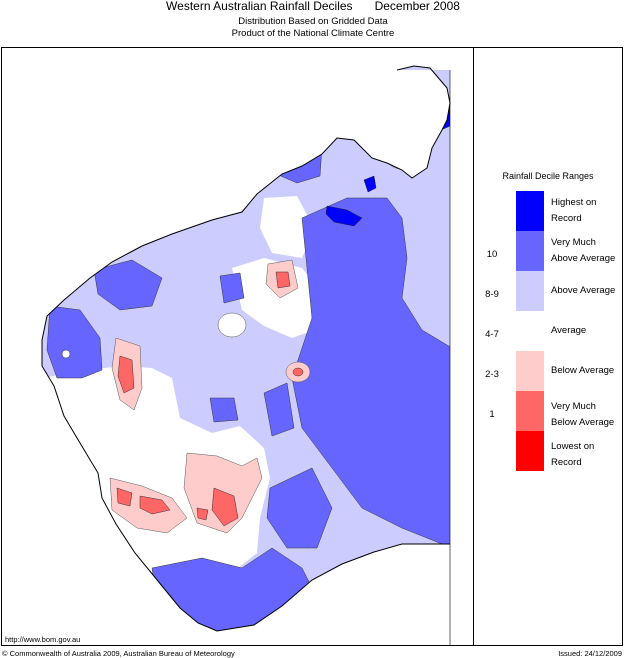  I want to click on footer-url: http://www.bom.gov.au, so click(43, 639).